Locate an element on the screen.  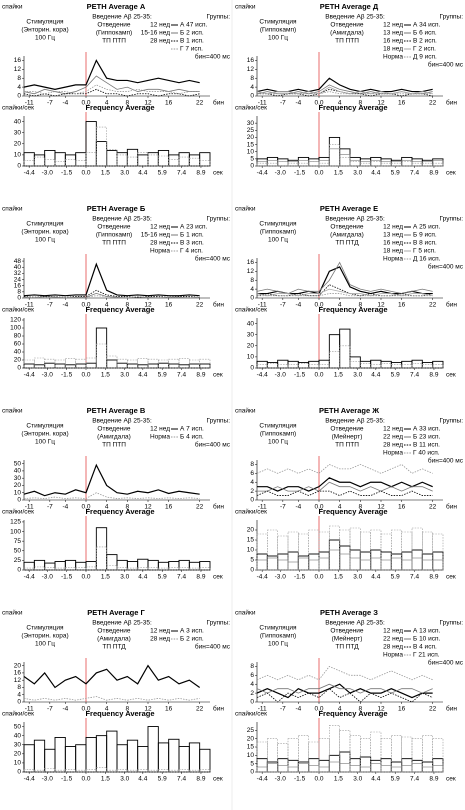
chart-title: PETH Average Д is located at coordinates (349, 6).